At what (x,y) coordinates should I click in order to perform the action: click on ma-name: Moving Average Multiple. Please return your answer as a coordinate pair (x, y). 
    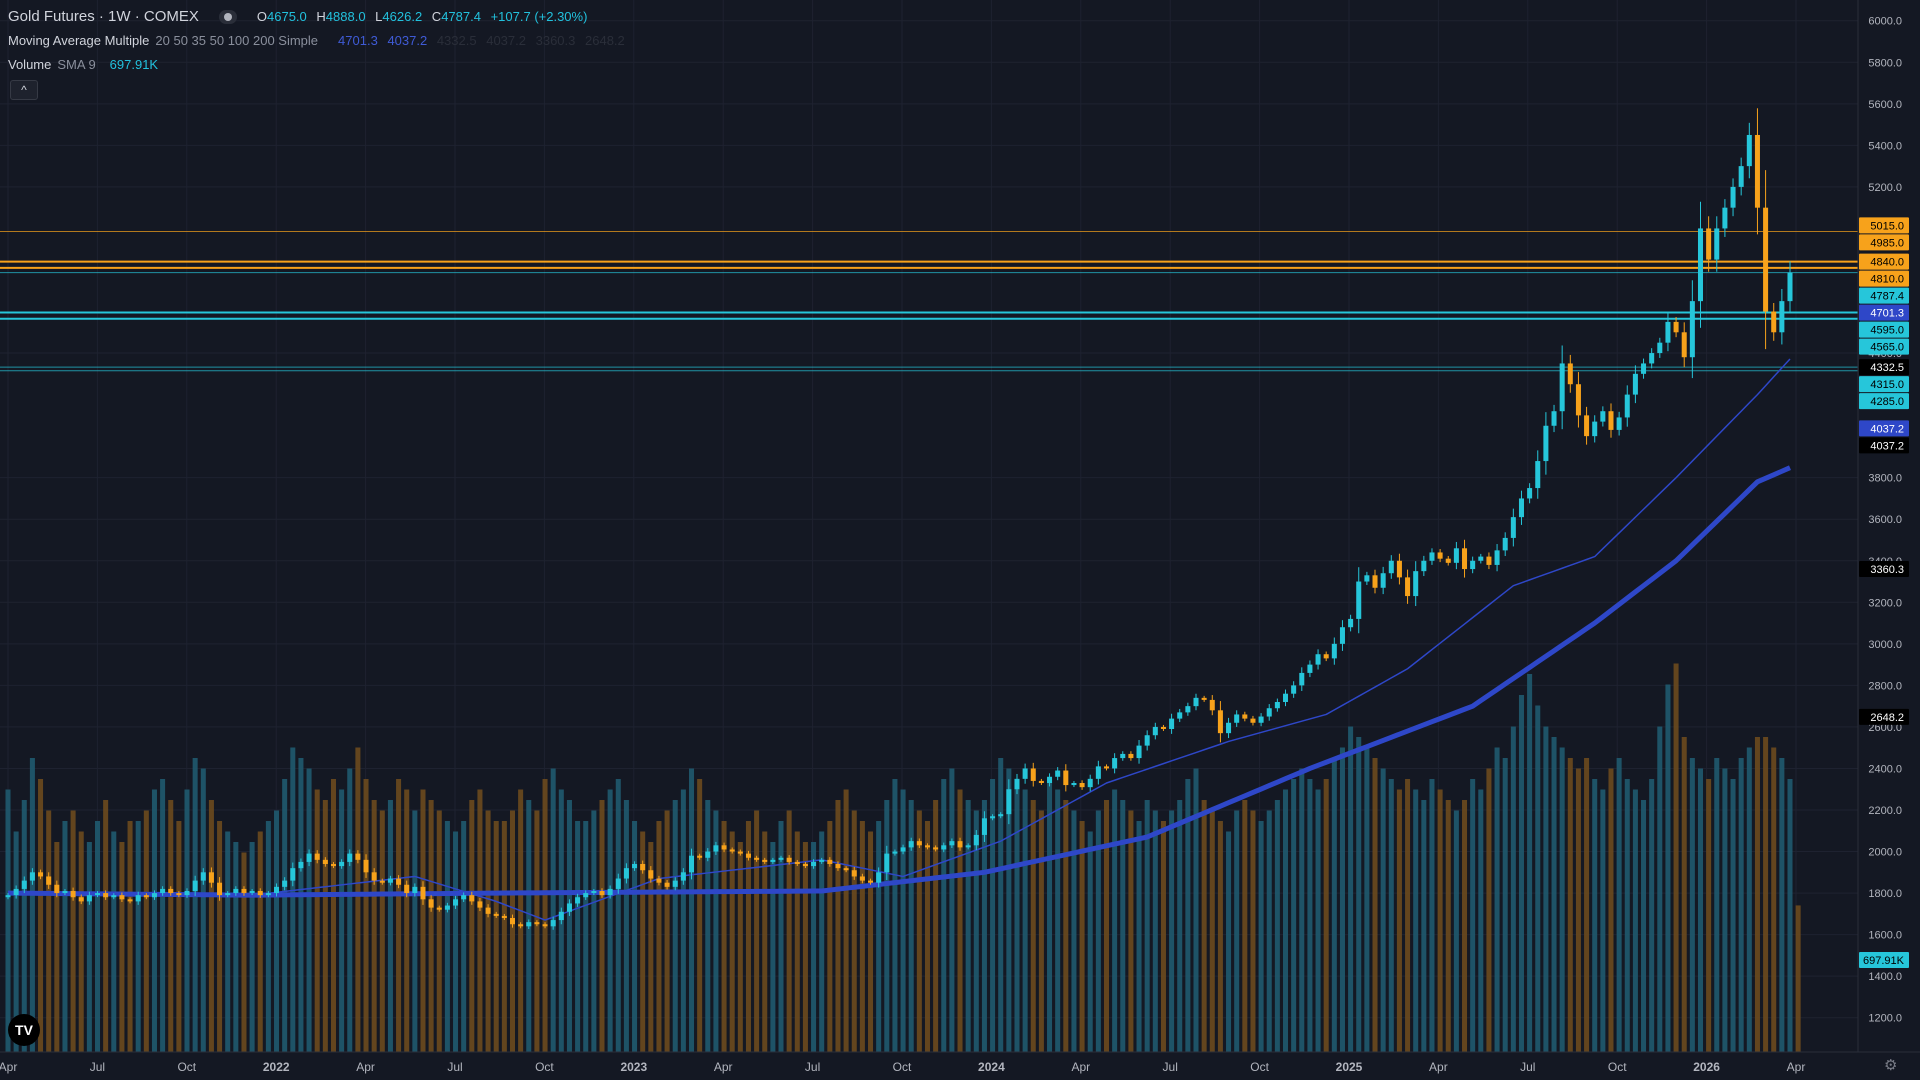
    Looking at the image, I should click on (79, 40).